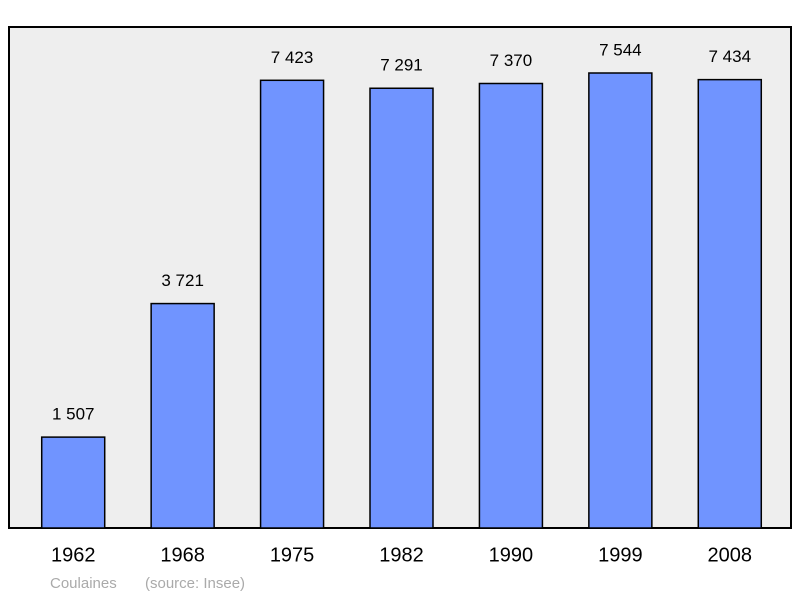 The image size is (800, 603). What do you see at coordinates (730, 555) in the screenshot?
I see `x-tick-label: 2008` at bounding box center [730, 555].